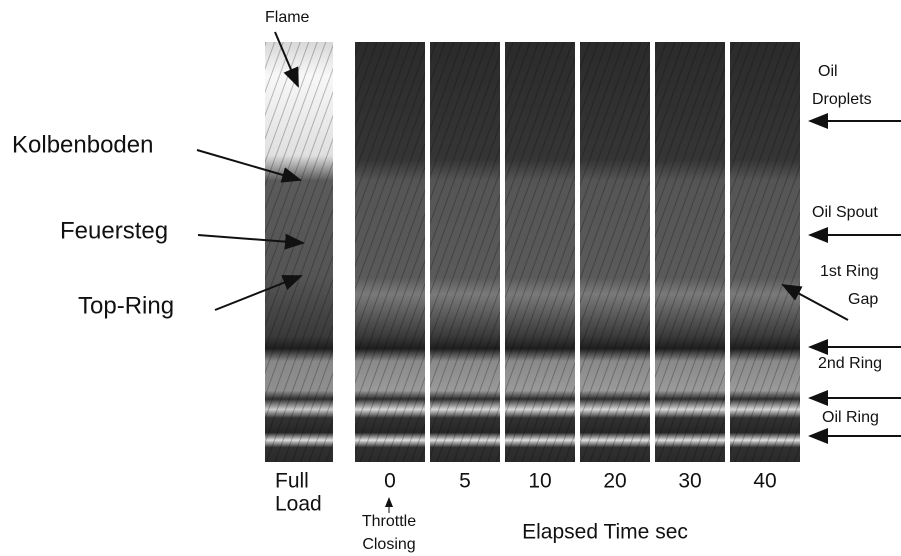 The width and height of the screenshot is (901, 556). I want to click on right-label: Droplets, so click(842, 99).